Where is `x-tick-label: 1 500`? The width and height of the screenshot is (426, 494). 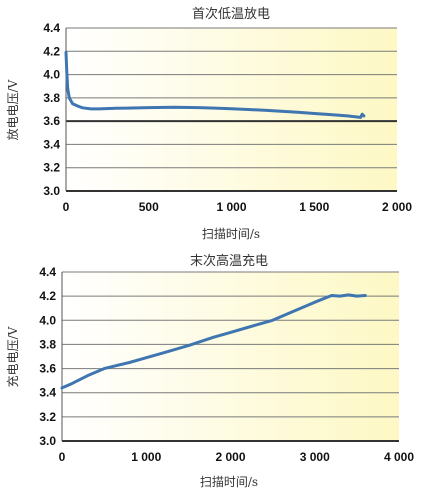 x-tick-label: 1 500 is located at coordinates (314, 207).